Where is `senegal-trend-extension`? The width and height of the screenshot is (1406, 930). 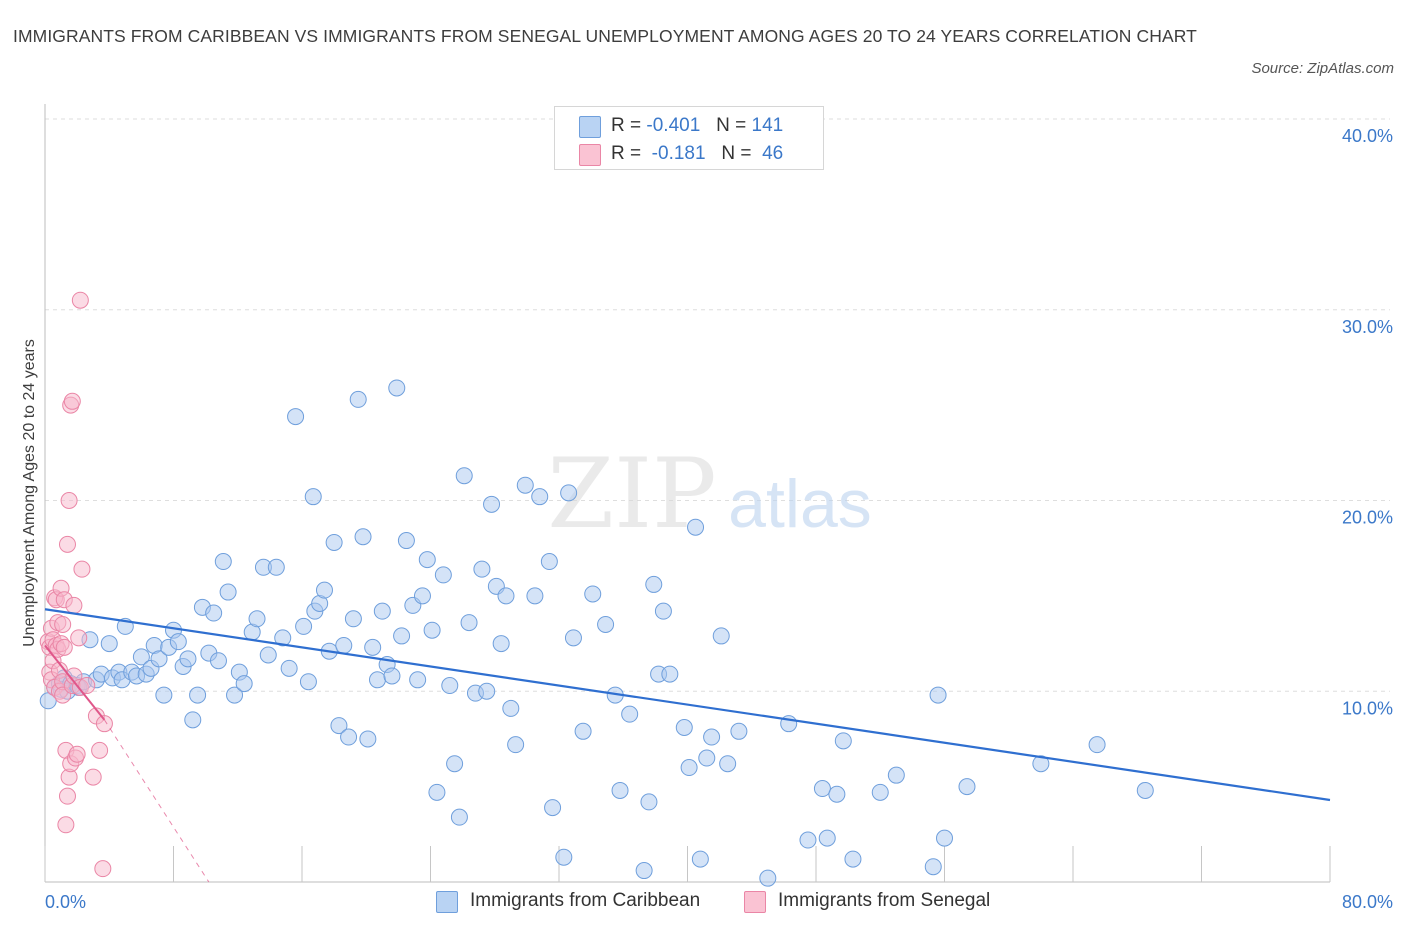
senegal-trend-extension is located at coordinates (157, 801).